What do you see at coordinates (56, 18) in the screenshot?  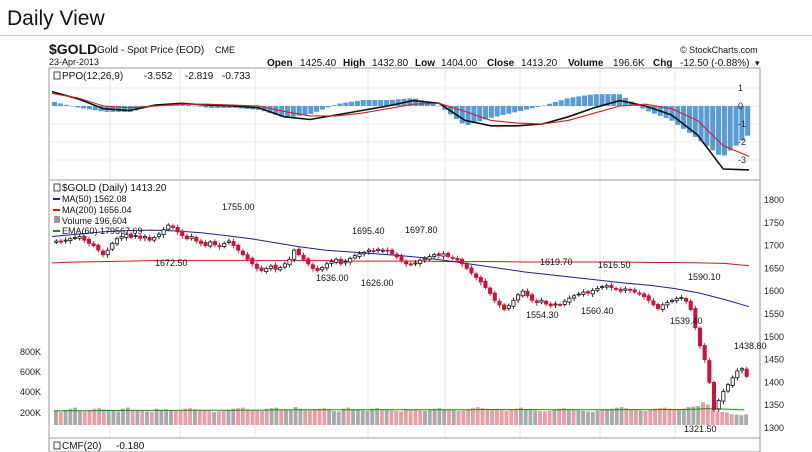 I see `page-title: Daily View` at bounding box center [56, 18].